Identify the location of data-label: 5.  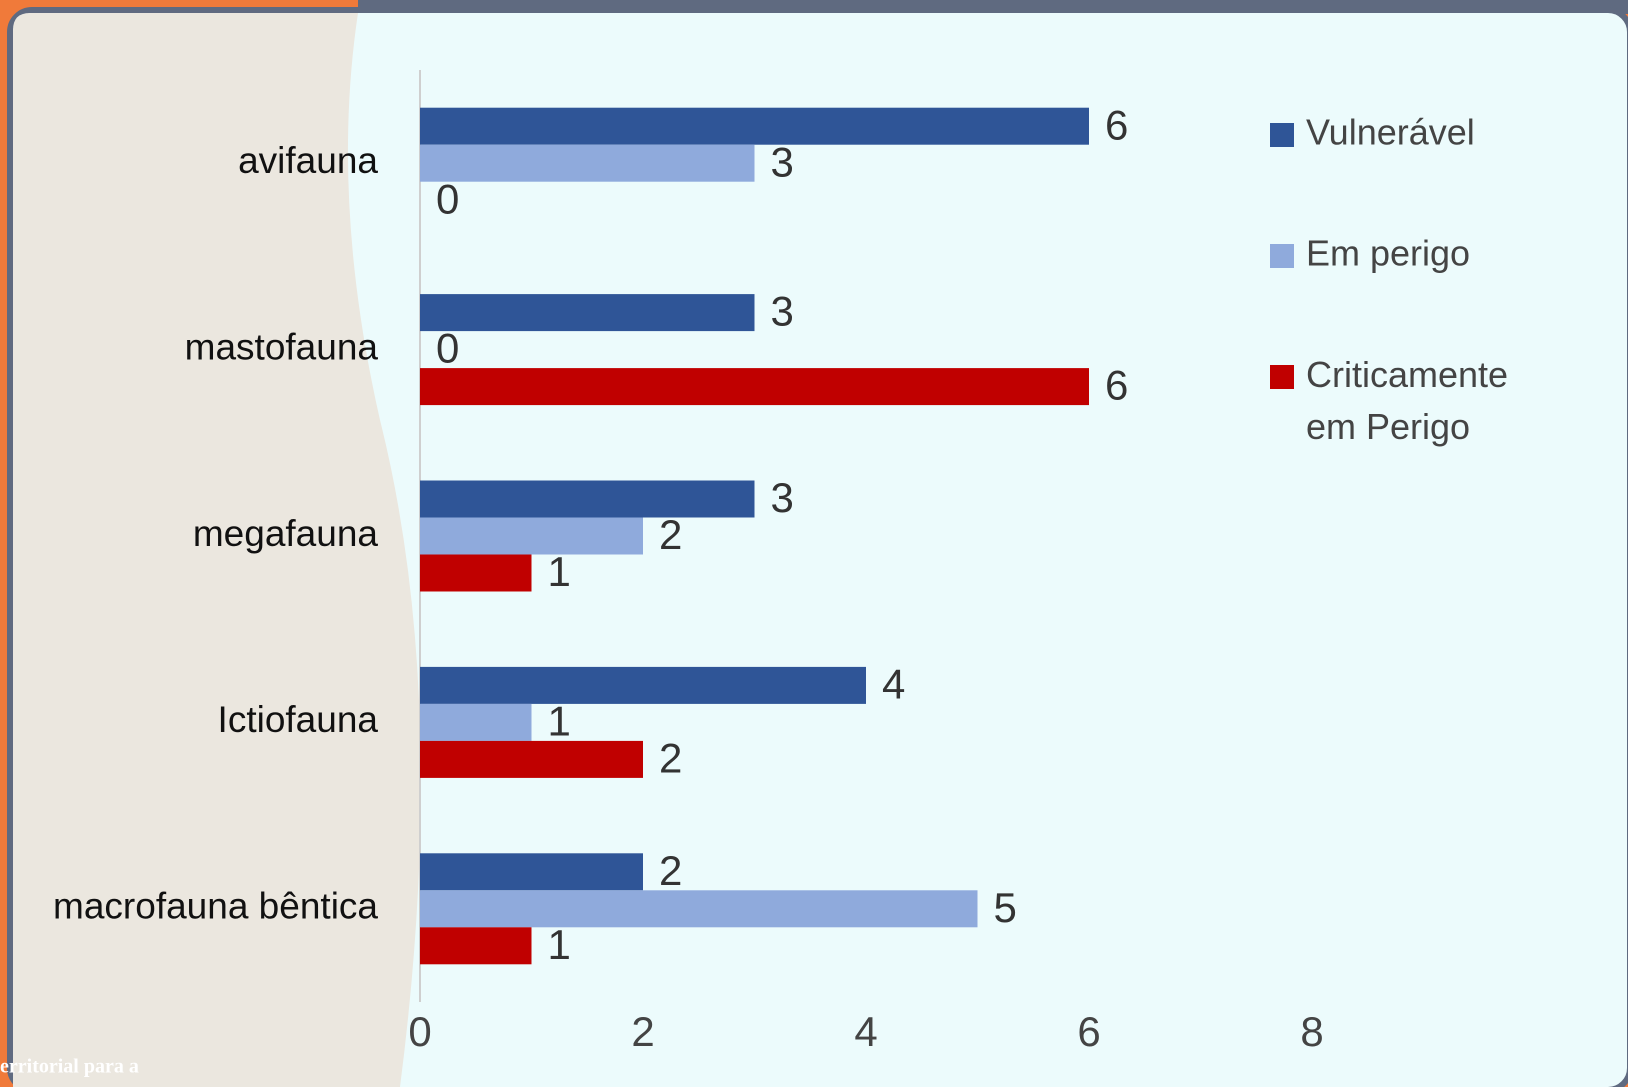
(1005, 907).